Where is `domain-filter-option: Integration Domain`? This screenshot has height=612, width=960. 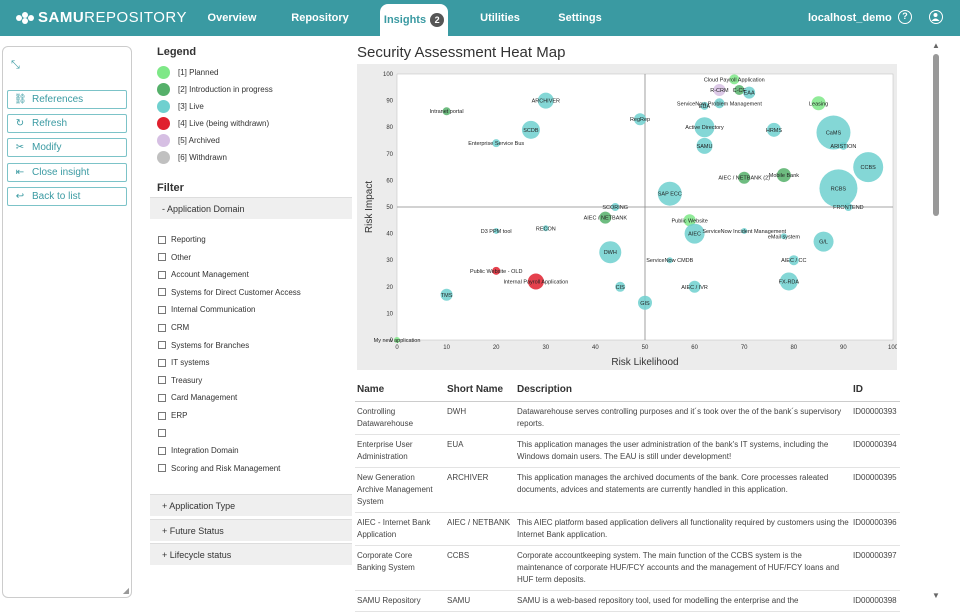
domain-filter-option: Integration Domain is located at coordinates (198, 450).